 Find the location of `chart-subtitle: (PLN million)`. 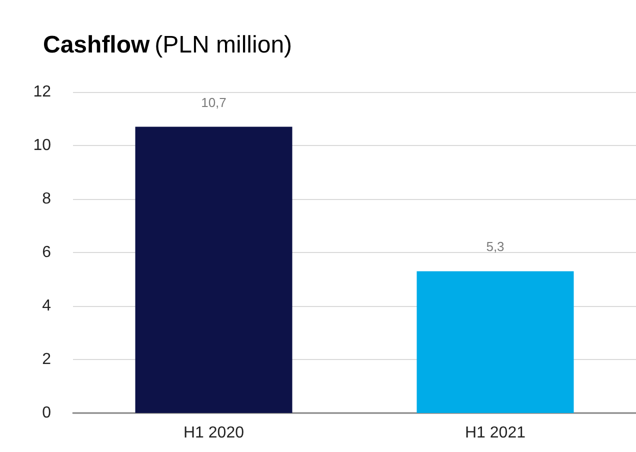

chart-subtitle: (PLN million) is located at coordinates (223, 45).